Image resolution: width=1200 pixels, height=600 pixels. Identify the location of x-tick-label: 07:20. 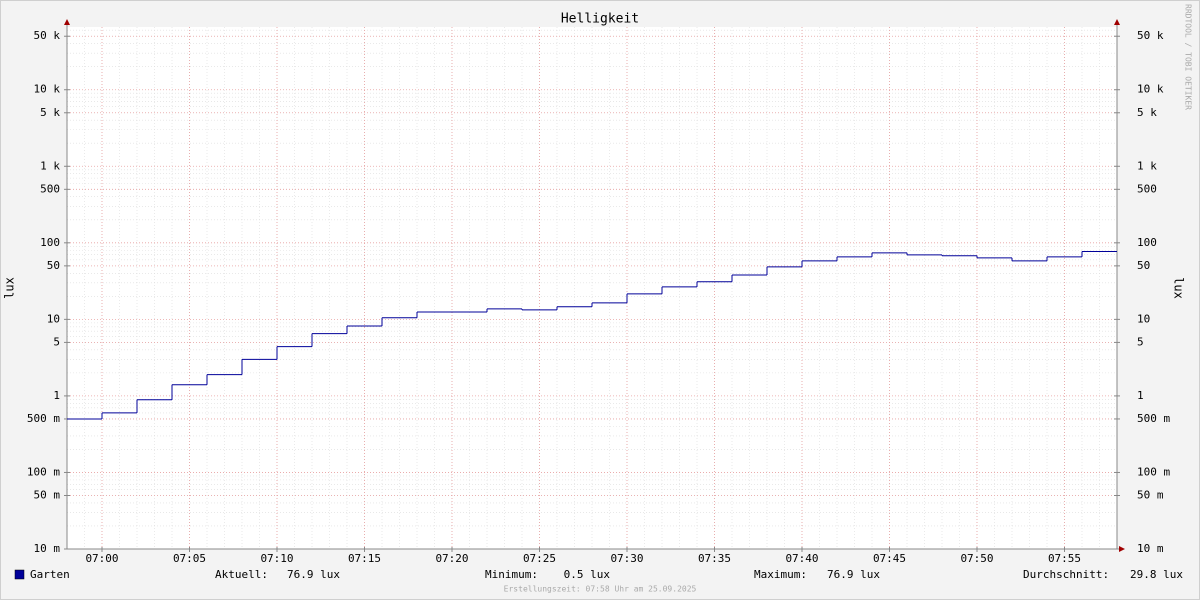
(451, 558).